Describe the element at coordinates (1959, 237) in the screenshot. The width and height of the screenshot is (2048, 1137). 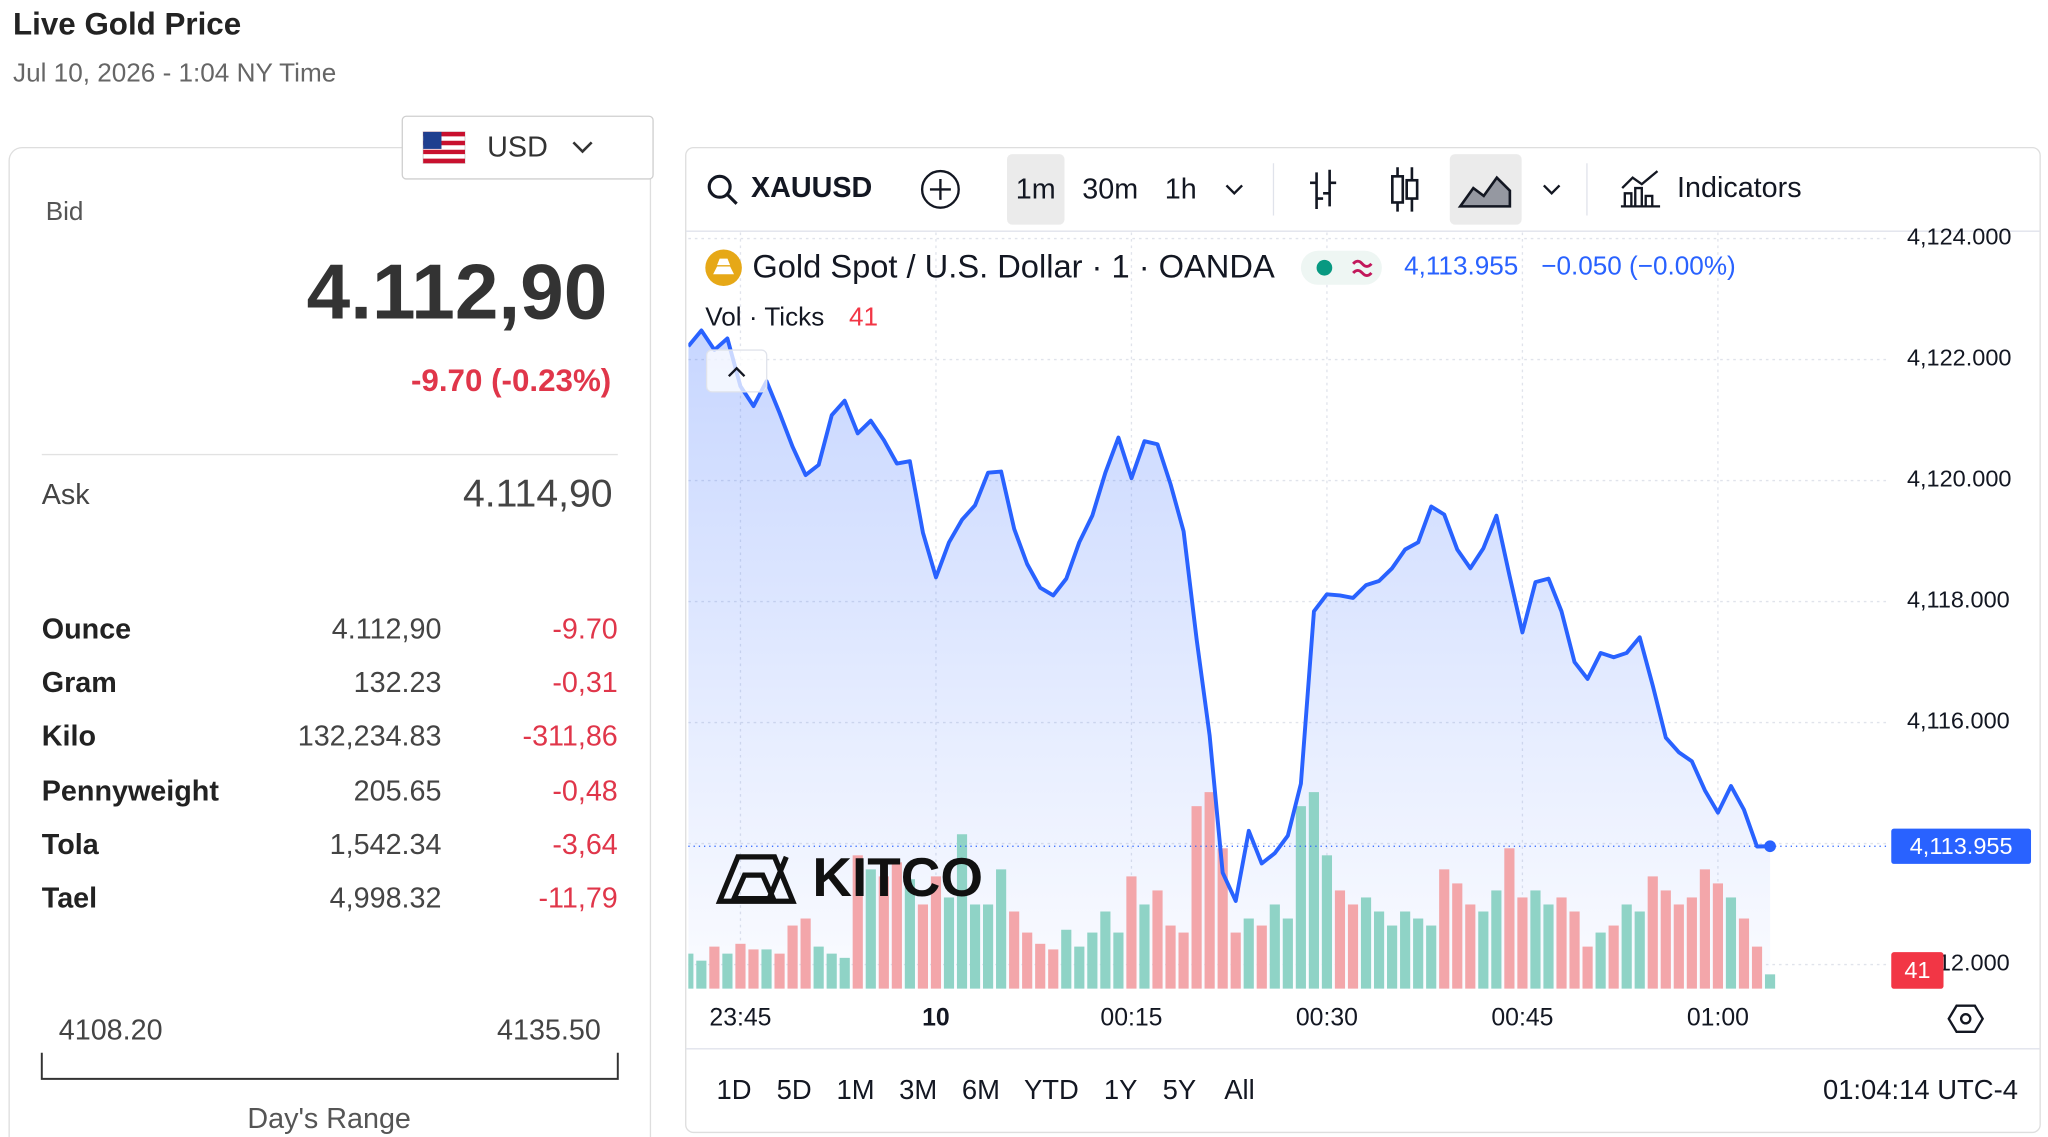
I see `y-tick-label: 4,124.000` at that location.